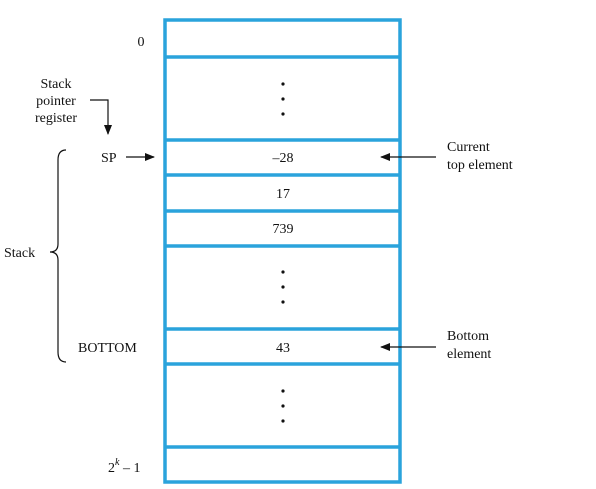 This screenshot has width=596, height=489. Describe the element at coordinates (109, 158) in the screenshot. I see `sp-label: SP` at that location.